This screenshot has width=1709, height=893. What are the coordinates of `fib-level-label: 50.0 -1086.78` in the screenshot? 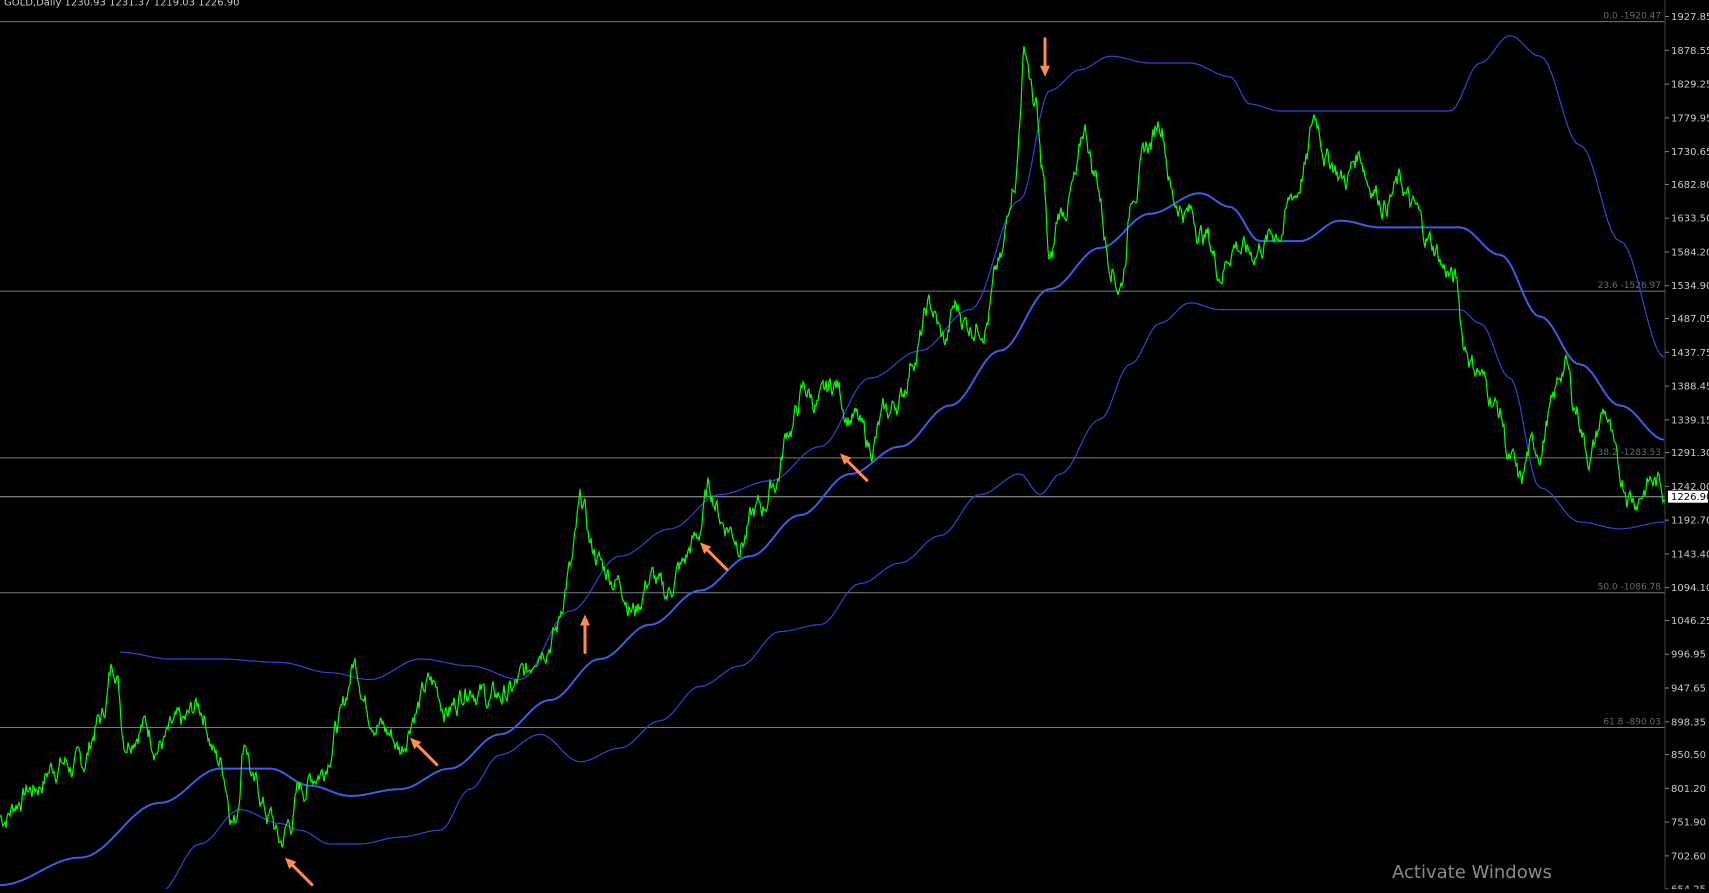 It's located at (1630, 588).